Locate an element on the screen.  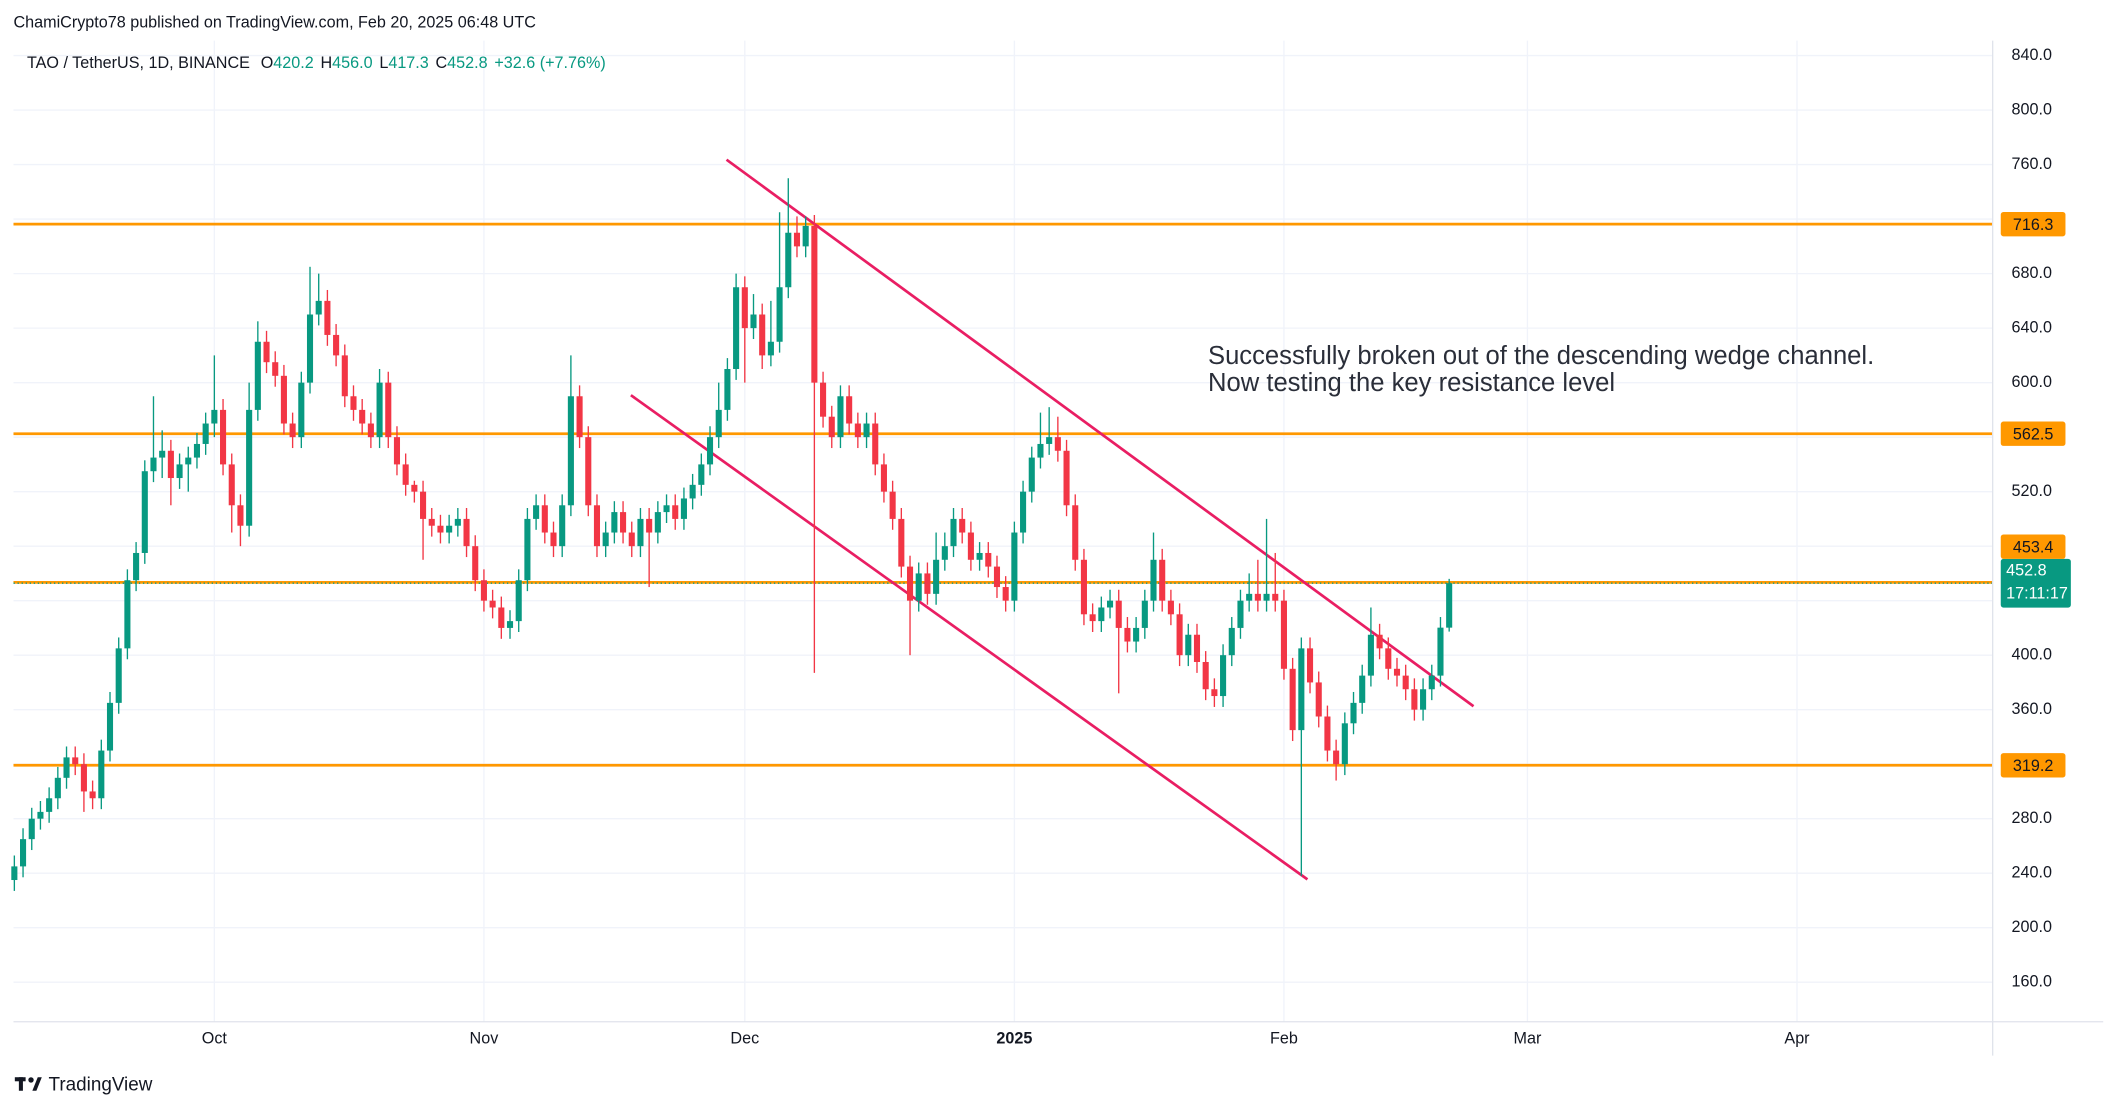
y-tick-label: 160.0 is located at coordinates (2032, 981).